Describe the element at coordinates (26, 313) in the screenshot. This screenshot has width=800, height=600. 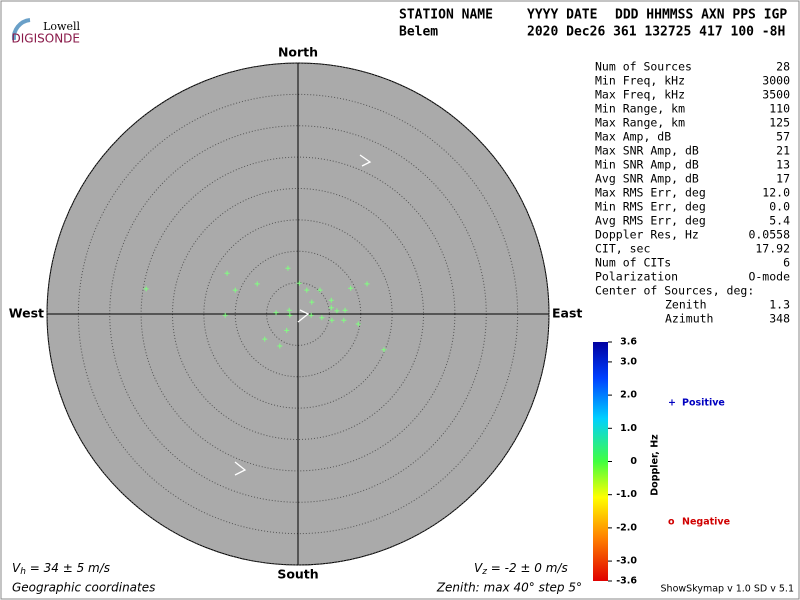
I see `direction-label: West` at that location.